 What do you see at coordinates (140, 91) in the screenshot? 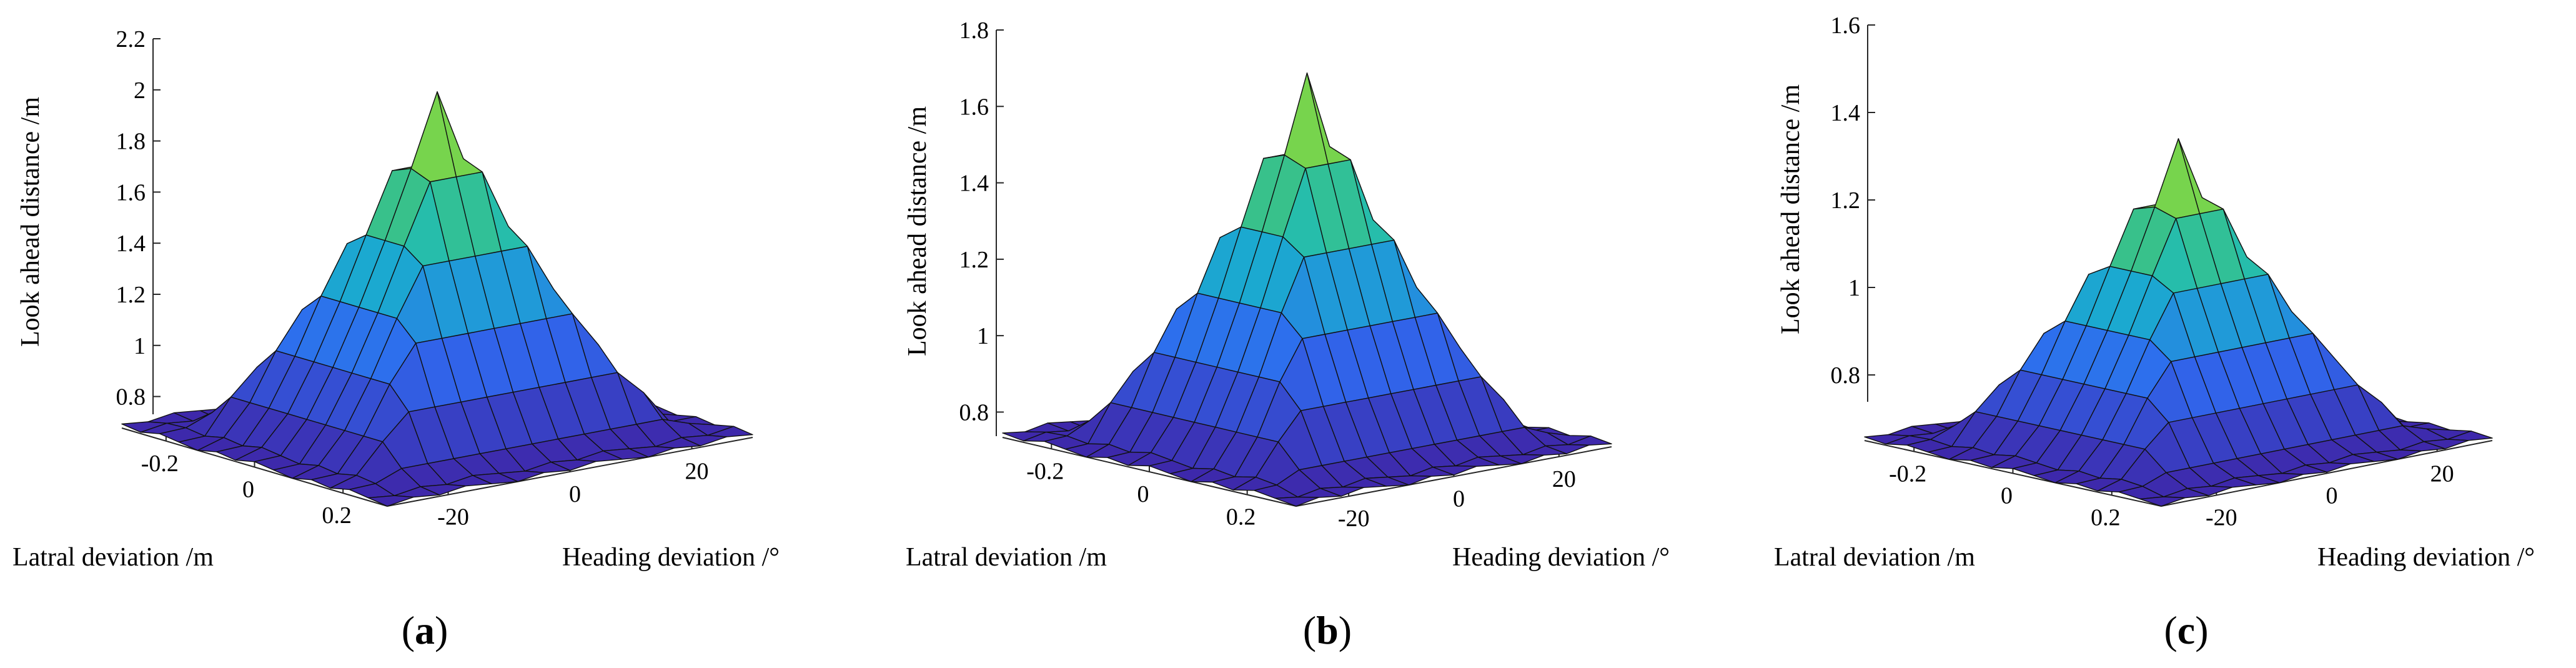
I see `z-tick-label: 2` at bounding box center [140, 91].